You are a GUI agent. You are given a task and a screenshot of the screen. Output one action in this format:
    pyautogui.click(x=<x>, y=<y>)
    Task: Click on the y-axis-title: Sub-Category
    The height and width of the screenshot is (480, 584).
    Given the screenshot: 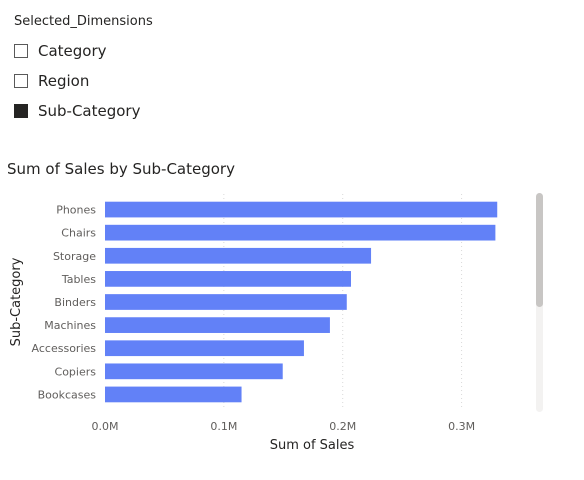 What is the action you would take?
    pyautogui.click(x=16, y=301)
    